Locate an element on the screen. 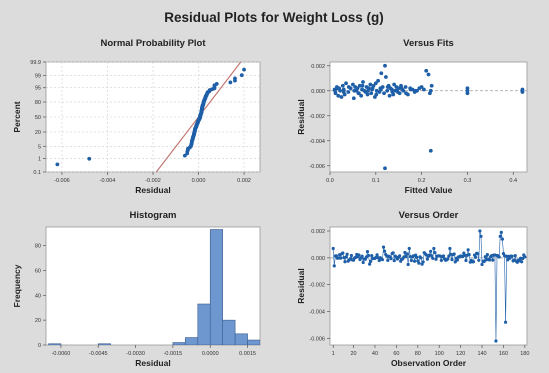 This screenshot has width=549, height=373. normal-probability-x-tick-label-0: -0.006 is located at coordinates (62, 181).